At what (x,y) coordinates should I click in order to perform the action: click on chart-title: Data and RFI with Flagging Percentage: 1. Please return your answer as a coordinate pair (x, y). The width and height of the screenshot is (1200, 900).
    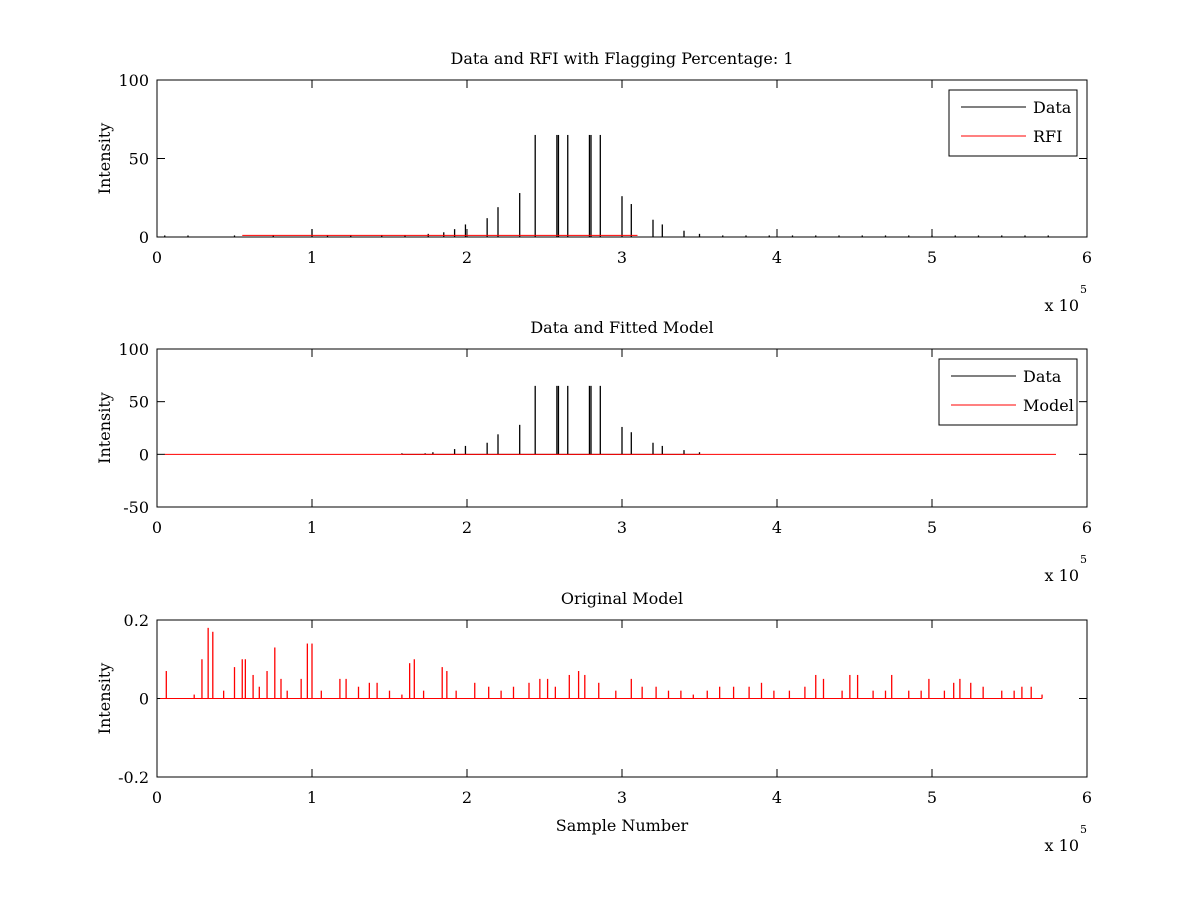
    Looking at the image, I should click on (621, 58).